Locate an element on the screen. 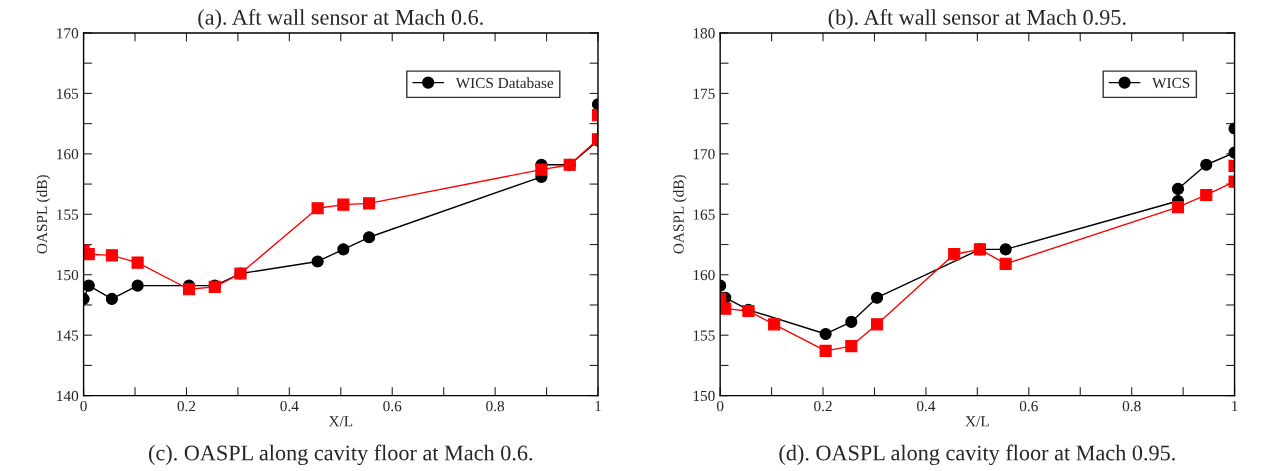 Image resolution: width=1286 pixels, height=471 pixels. text: (c). OASPL along cavity floor at Mach 0.6. is located at coordinates (341, 455).